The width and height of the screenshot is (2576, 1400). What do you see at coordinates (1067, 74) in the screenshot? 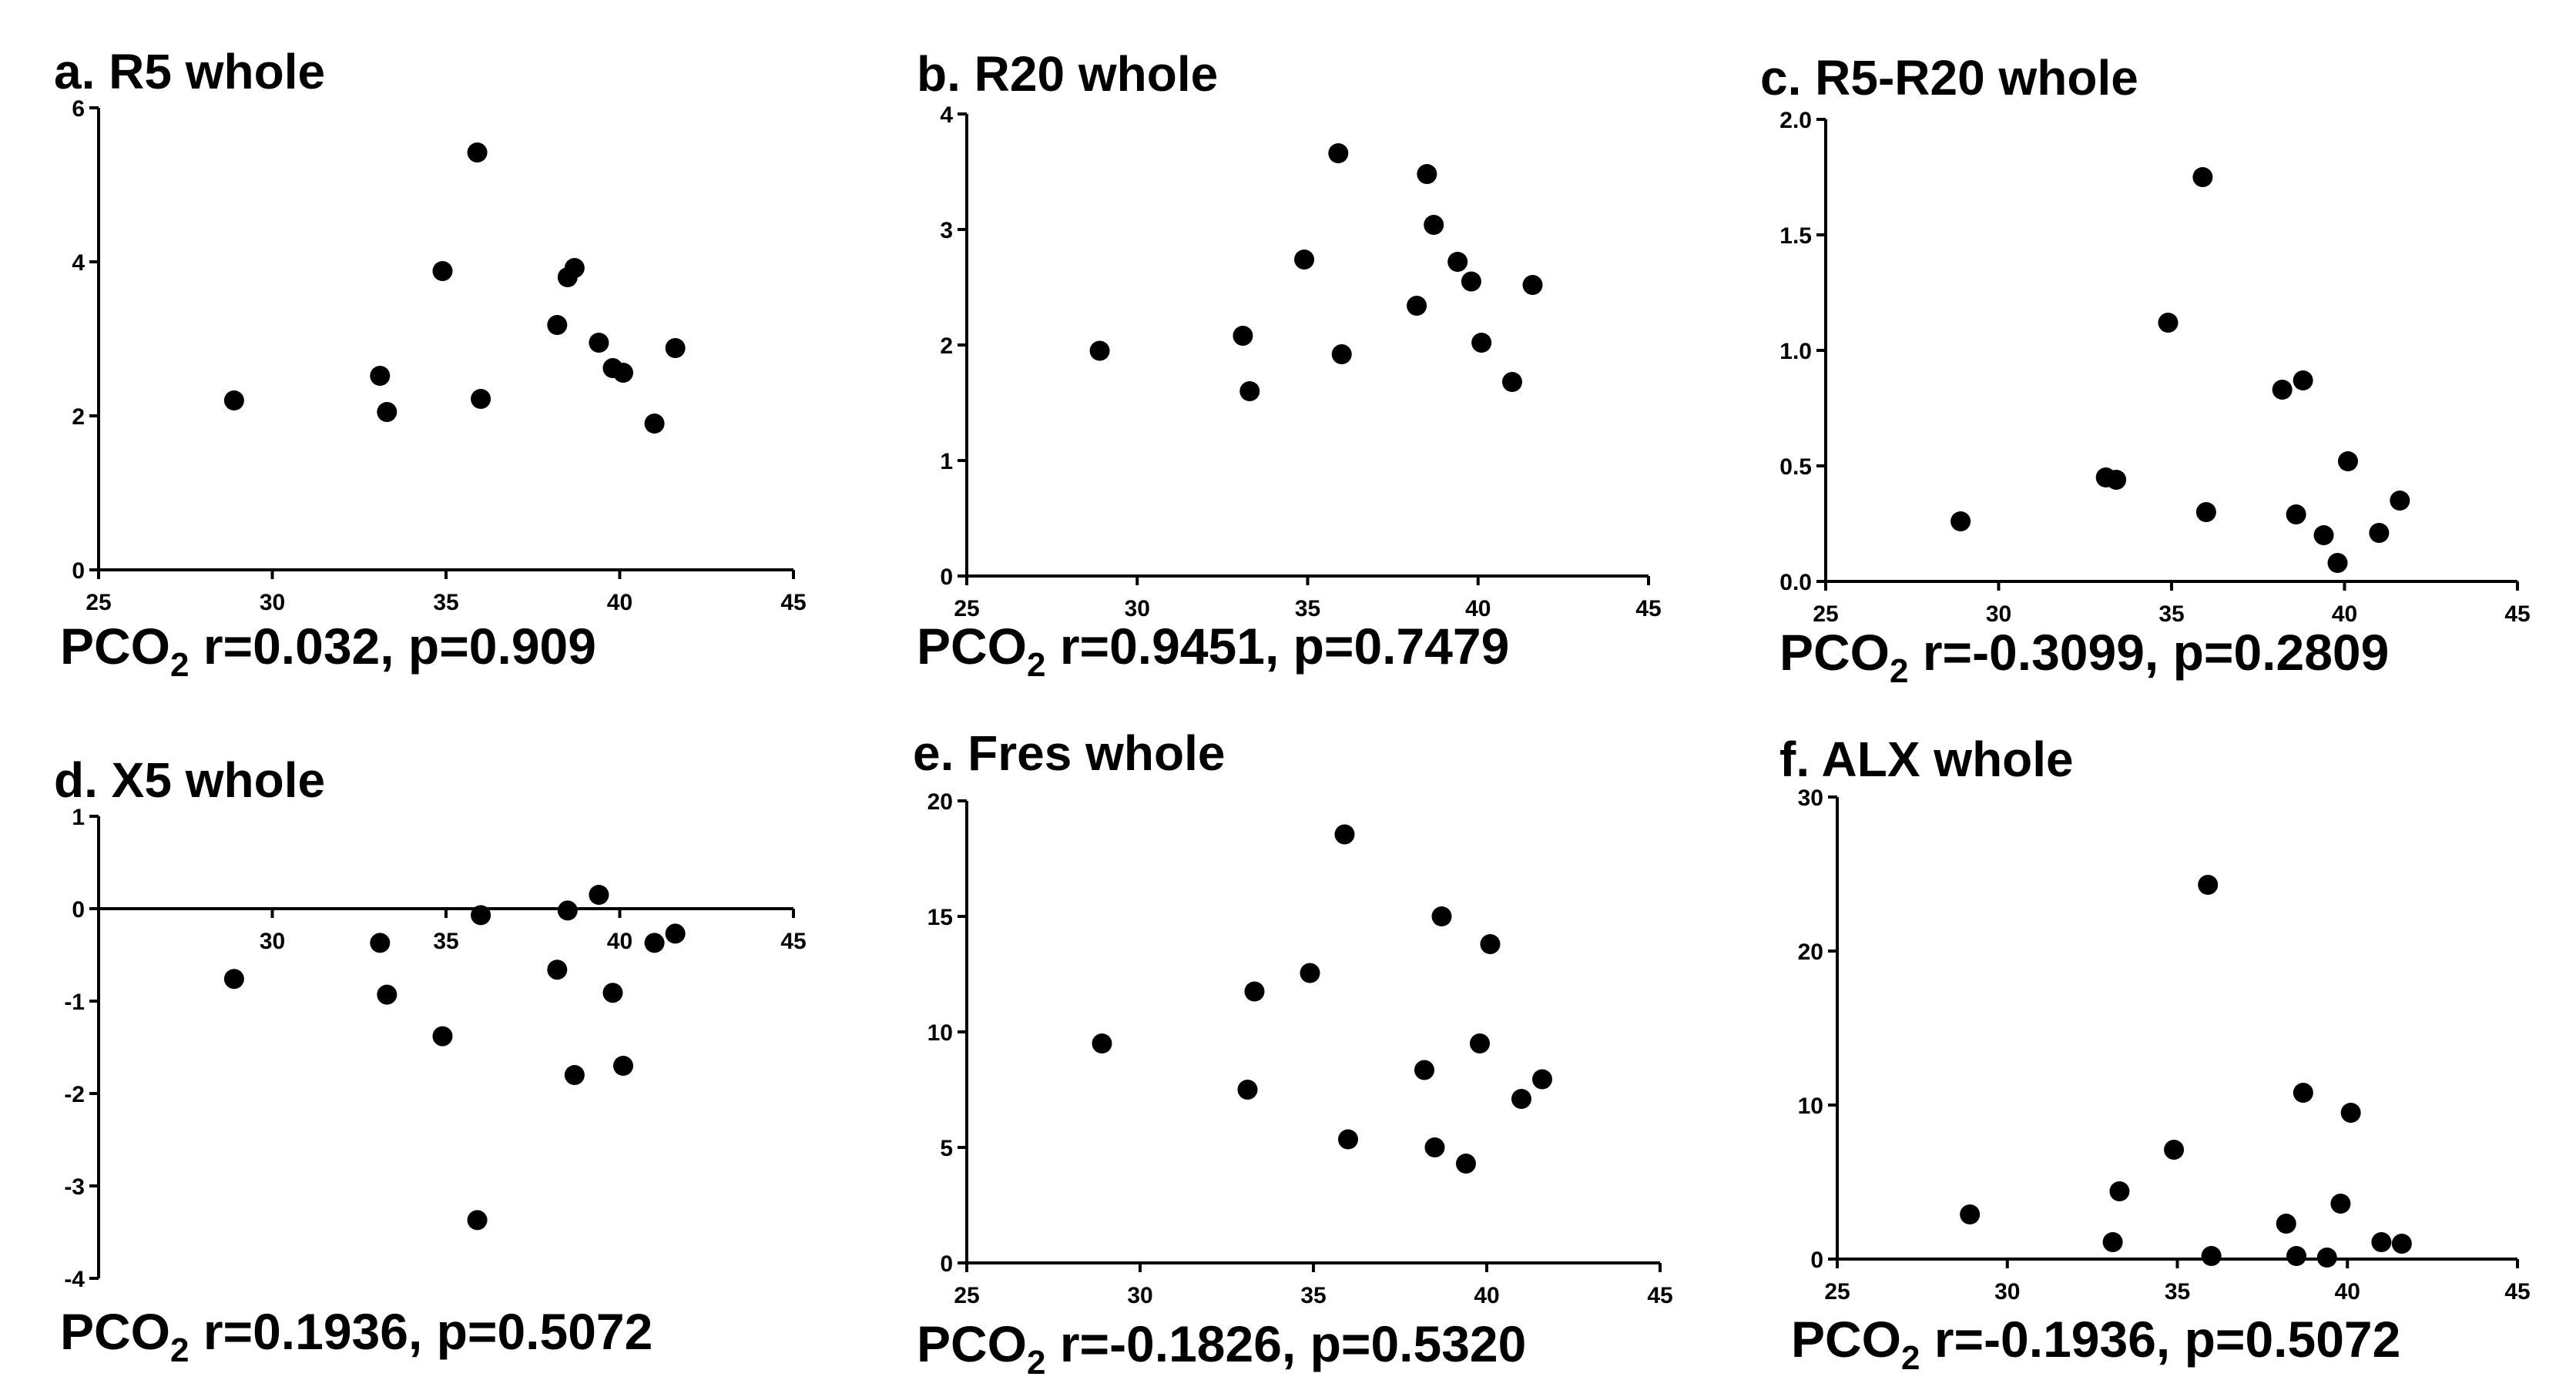
I see `panel-title: b. R20 whole` at bounding box center [1067, 74].